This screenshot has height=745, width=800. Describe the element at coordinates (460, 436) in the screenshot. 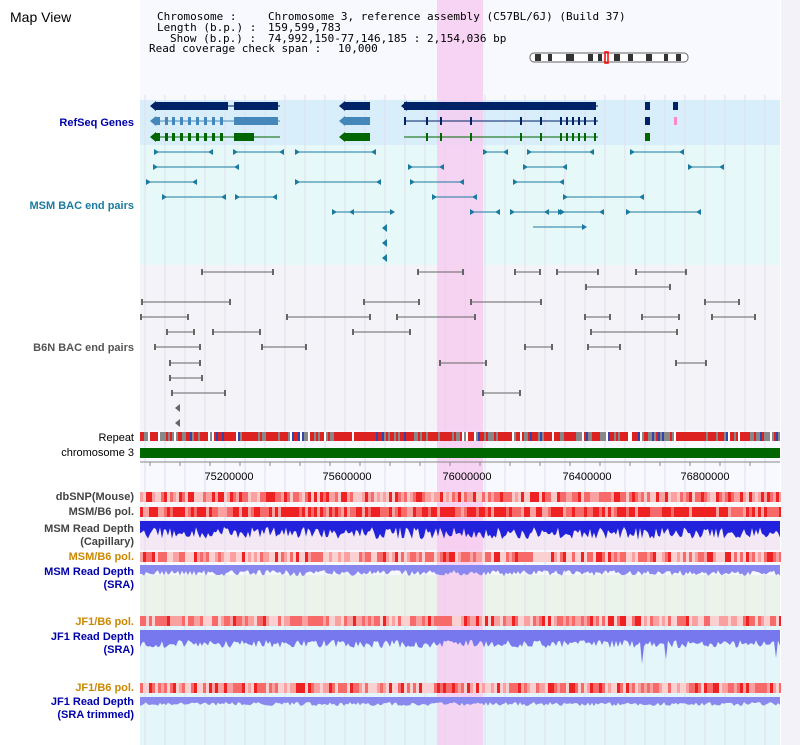

I see `repeat-track` at that location.